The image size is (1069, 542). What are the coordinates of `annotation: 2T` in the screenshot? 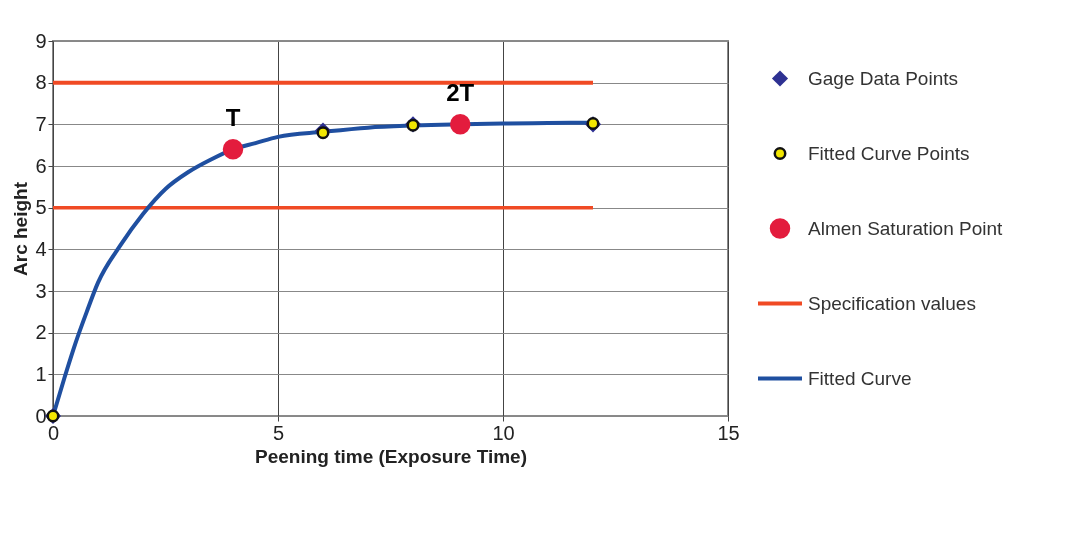 It's located at (460, 93).